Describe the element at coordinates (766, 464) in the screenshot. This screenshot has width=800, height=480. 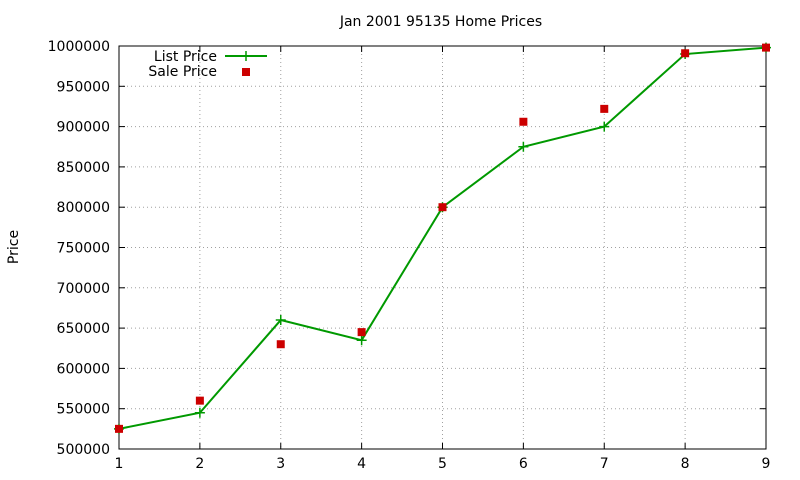
I see `x-tick-label: 9` at that location.